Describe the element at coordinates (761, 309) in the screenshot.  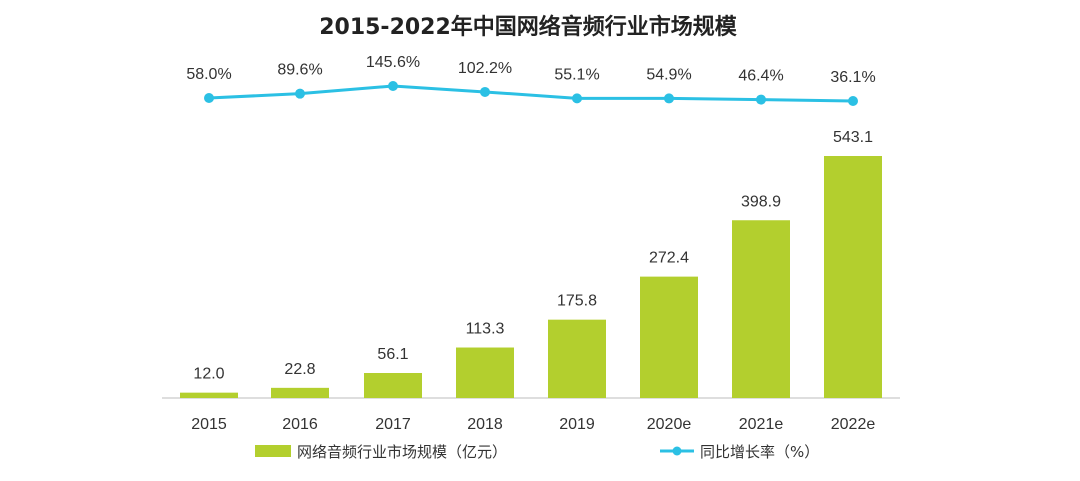
I see `bar-2021e` at that location.